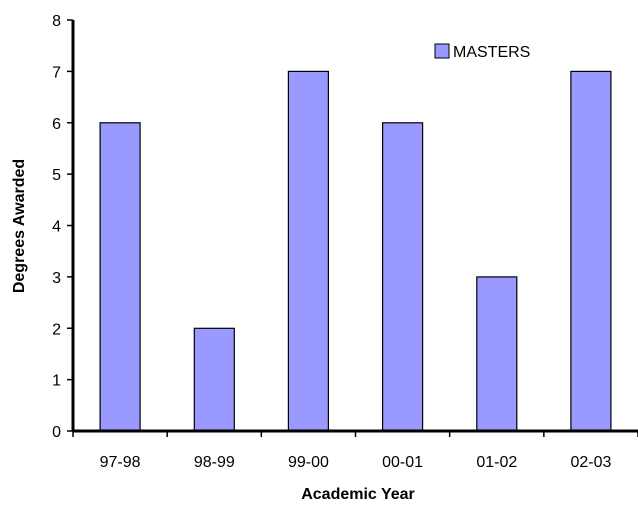 This screenshot has width=638, height=512. I want to click on legend-label-masters: MASTERS, so click(491, 52).